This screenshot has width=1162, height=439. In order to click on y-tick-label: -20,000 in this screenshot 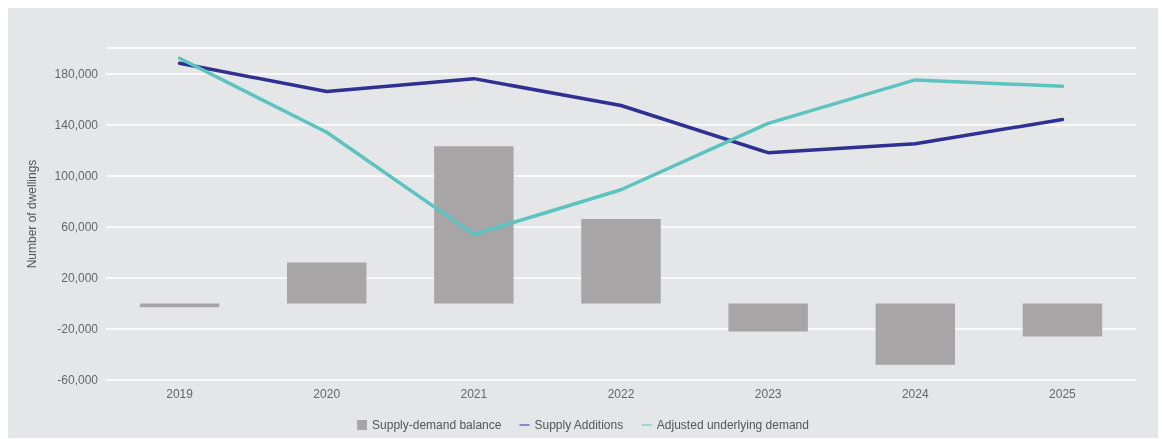, I will do `click(78, 328)`.